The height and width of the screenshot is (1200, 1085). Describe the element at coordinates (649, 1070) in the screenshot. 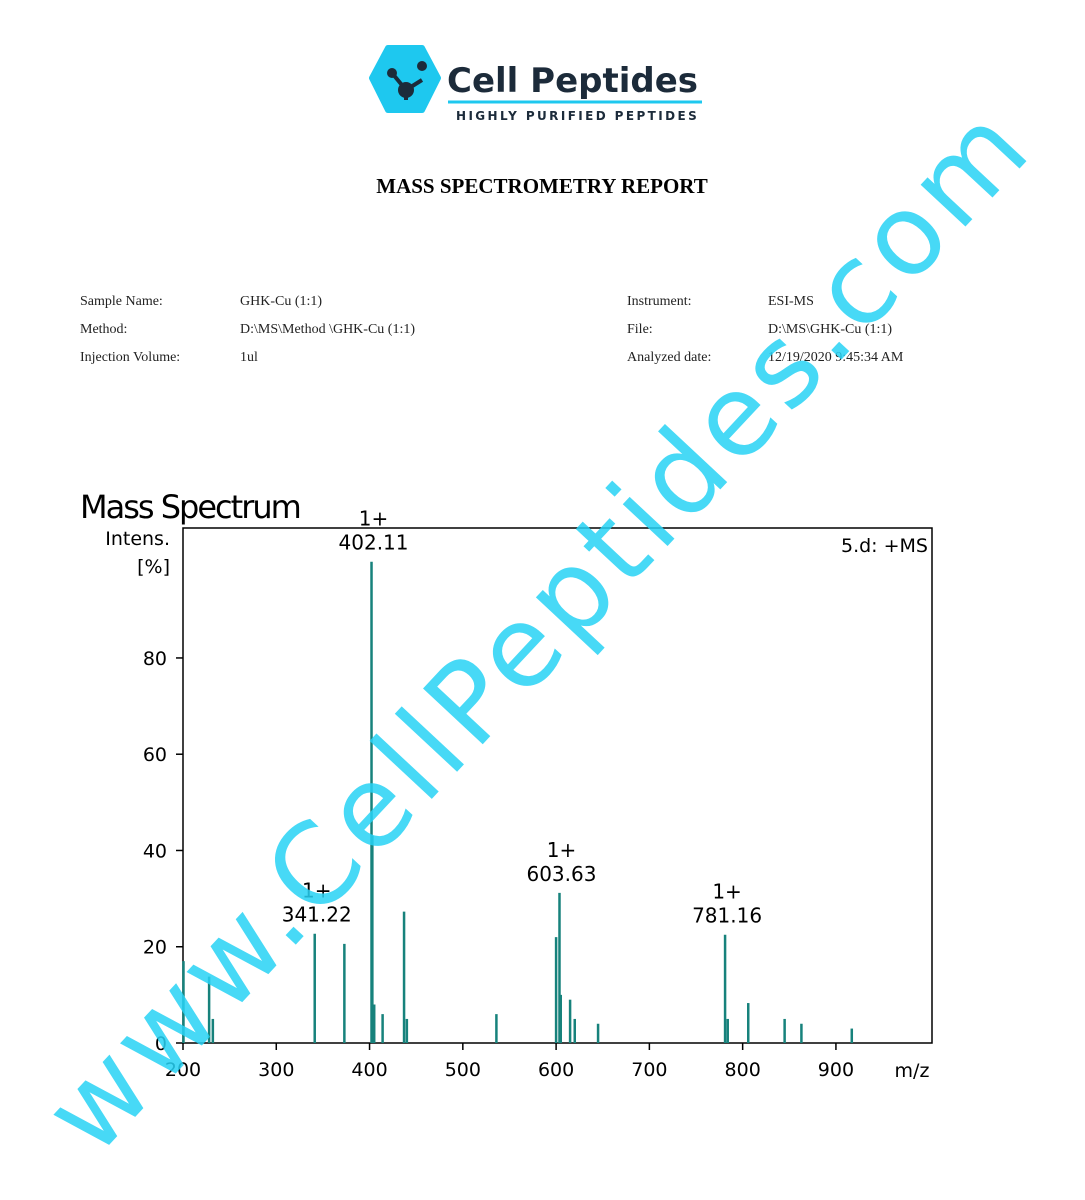

I see `x-tick-label: 700` at that location.